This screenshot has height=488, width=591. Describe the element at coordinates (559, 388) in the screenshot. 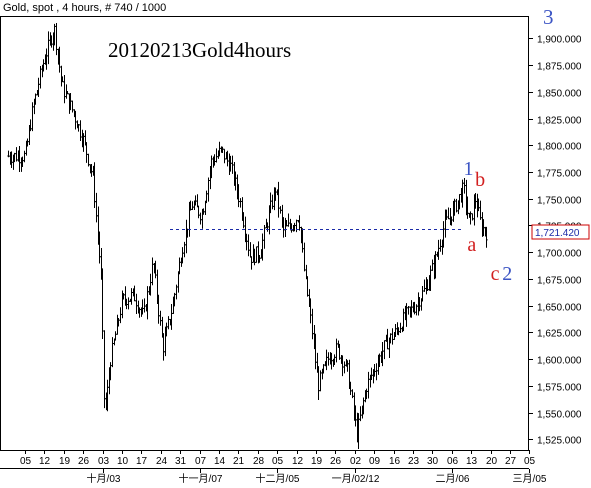

I see `y-tick-label: 1,575.000` at that location.